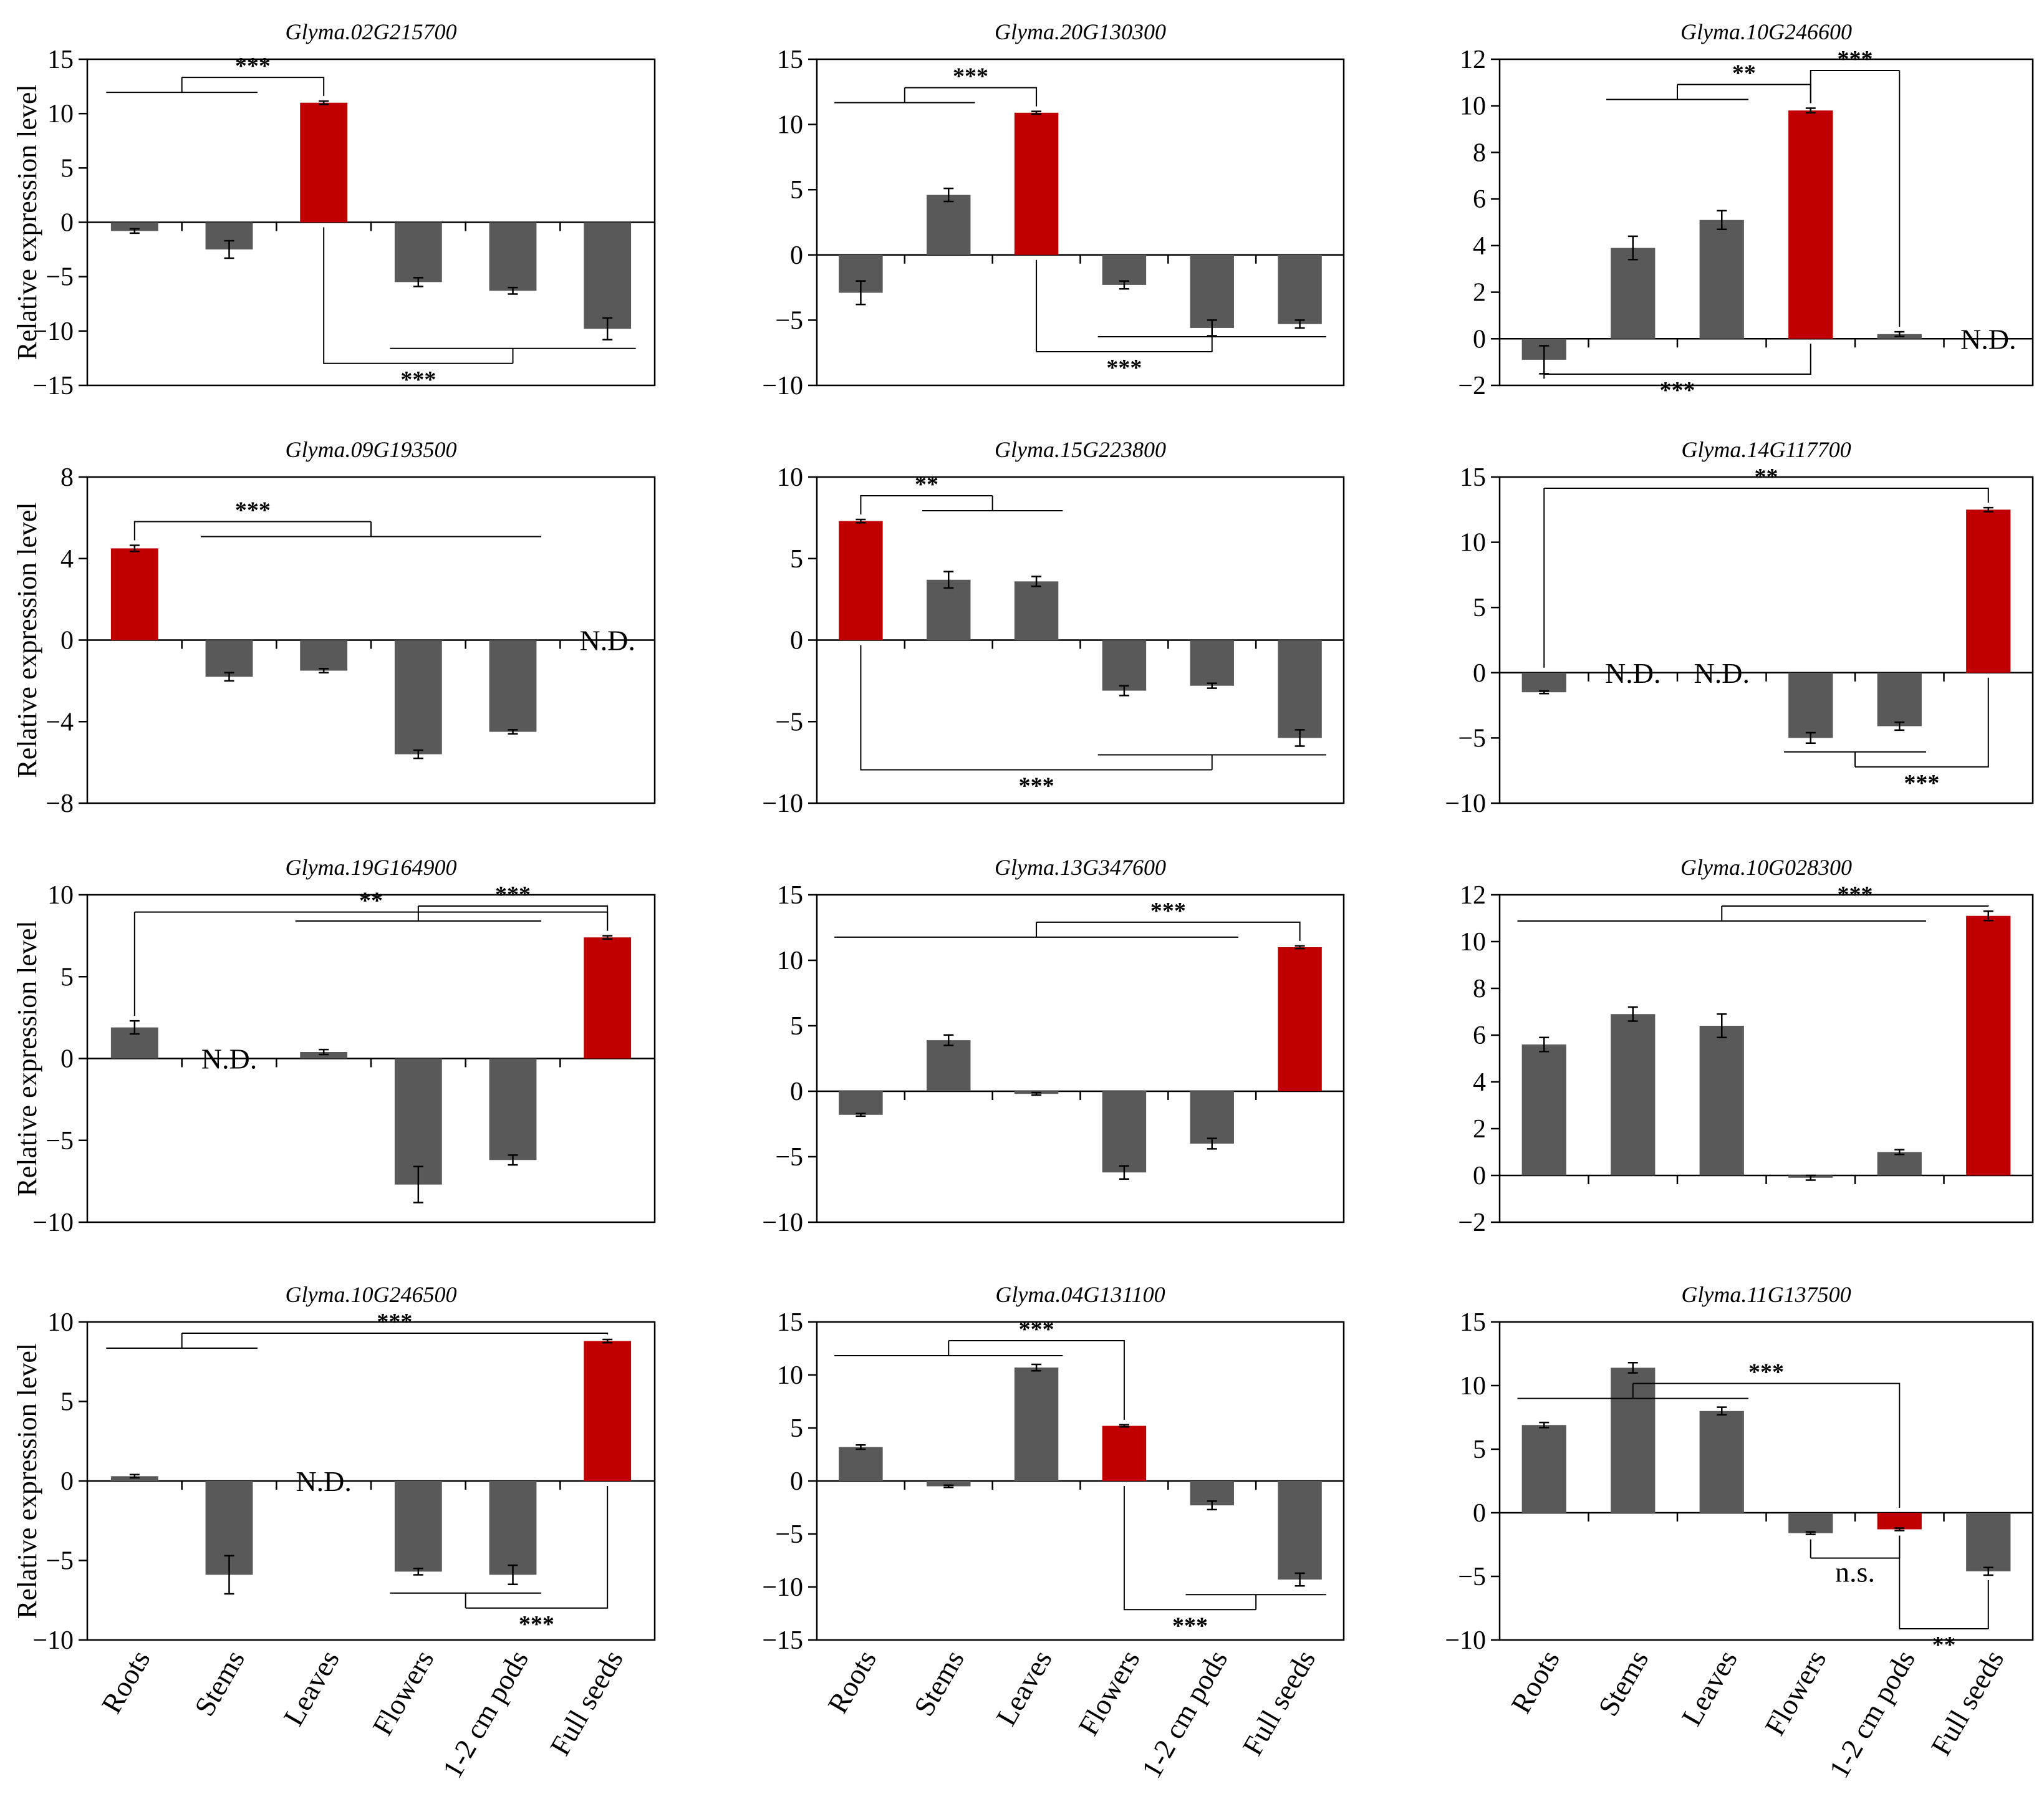  I want to click on y-tick-label: 8, so click(1479, 153).